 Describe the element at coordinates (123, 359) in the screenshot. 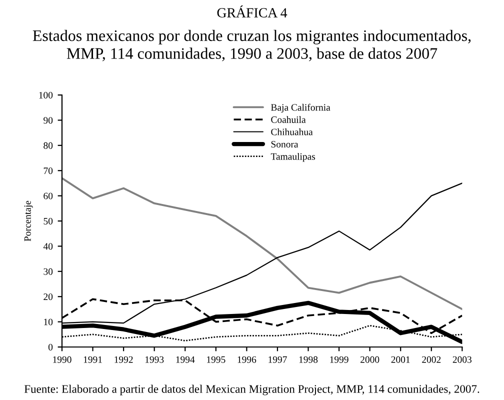

I see `x-tick-label: 1992` at that location.